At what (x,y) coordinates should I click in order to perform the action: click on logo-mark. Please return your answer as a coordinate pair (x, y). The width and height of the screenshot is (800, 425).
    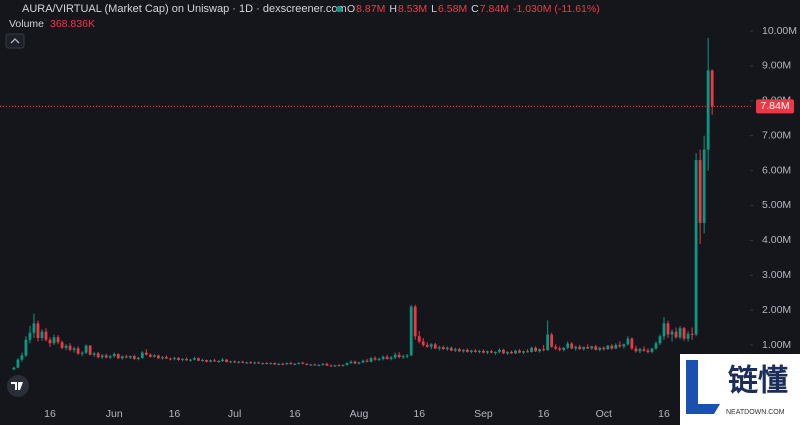
    Looking at the image, I should click on (17, 386).